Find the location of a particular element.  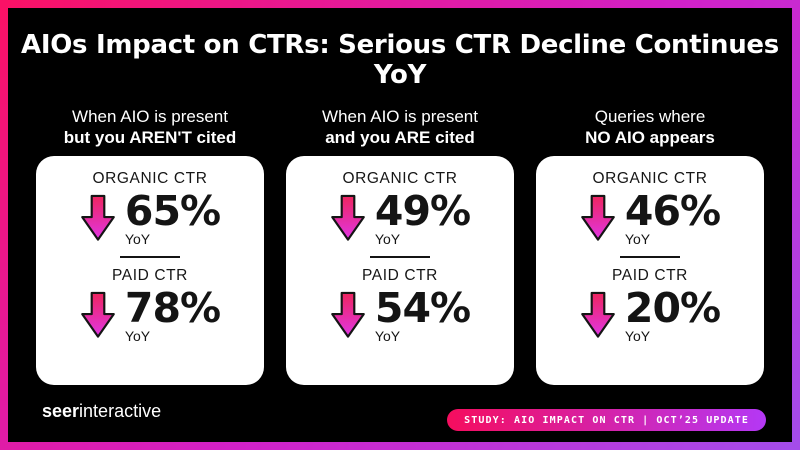

column-header-line2: and you ARE cited is located at coordinates (400, 137).